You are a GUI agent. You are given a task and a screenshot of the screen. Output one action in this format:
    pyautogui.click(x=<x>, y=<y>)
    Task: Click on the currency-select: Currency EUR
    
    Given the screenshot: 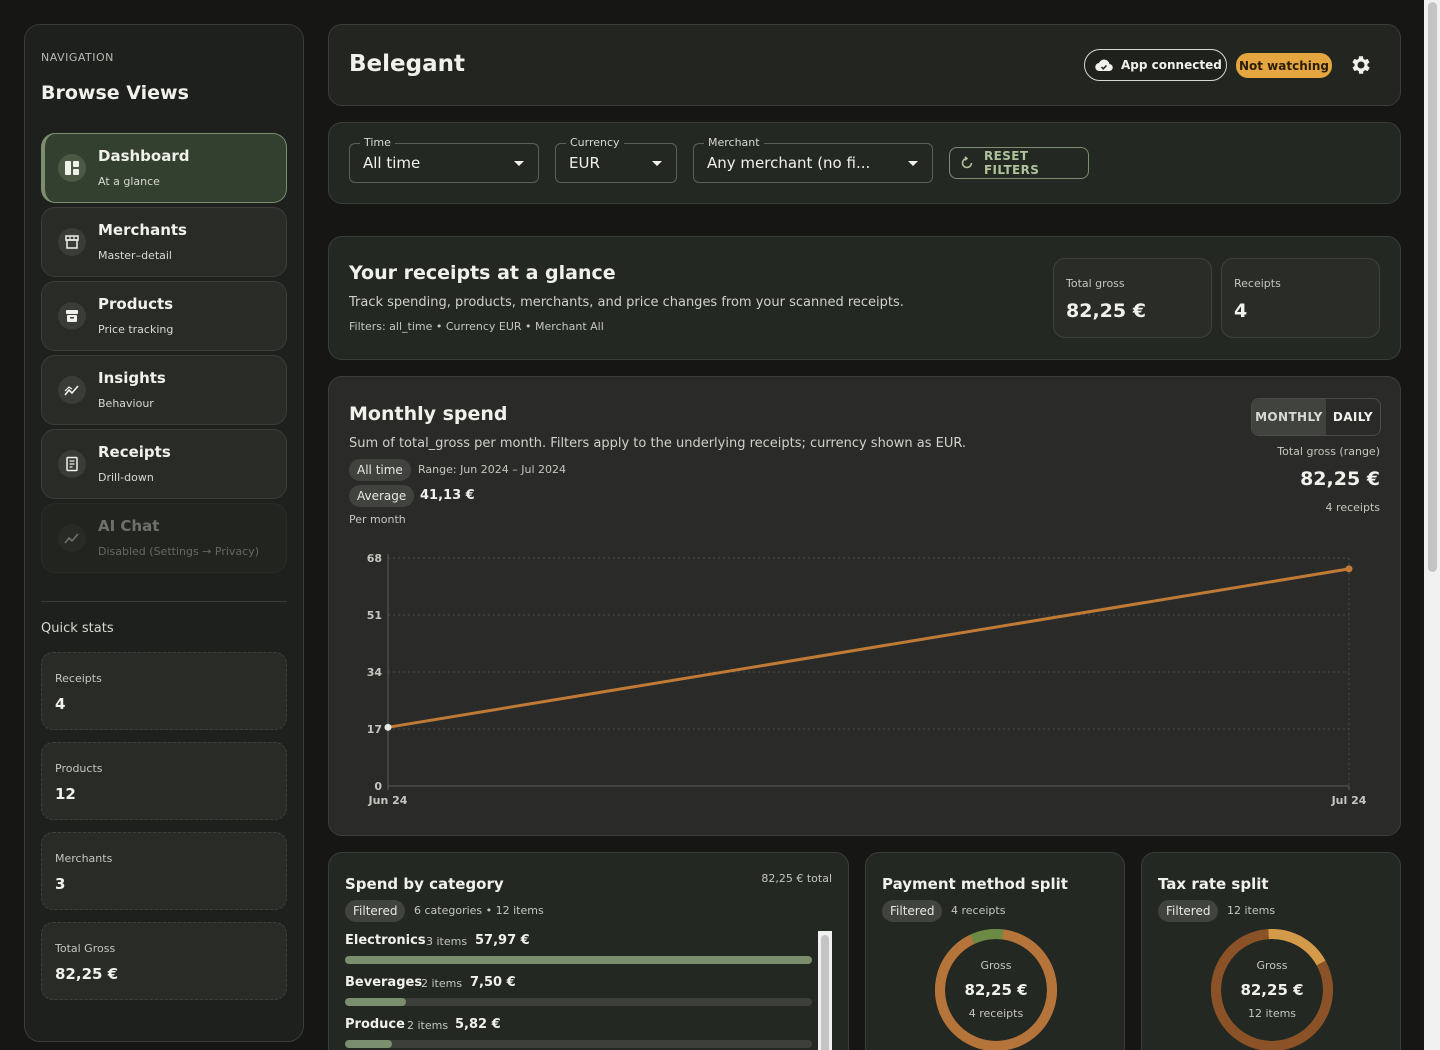 What is the action you would take?
    pyautogui.click(x=616, y=159)
    